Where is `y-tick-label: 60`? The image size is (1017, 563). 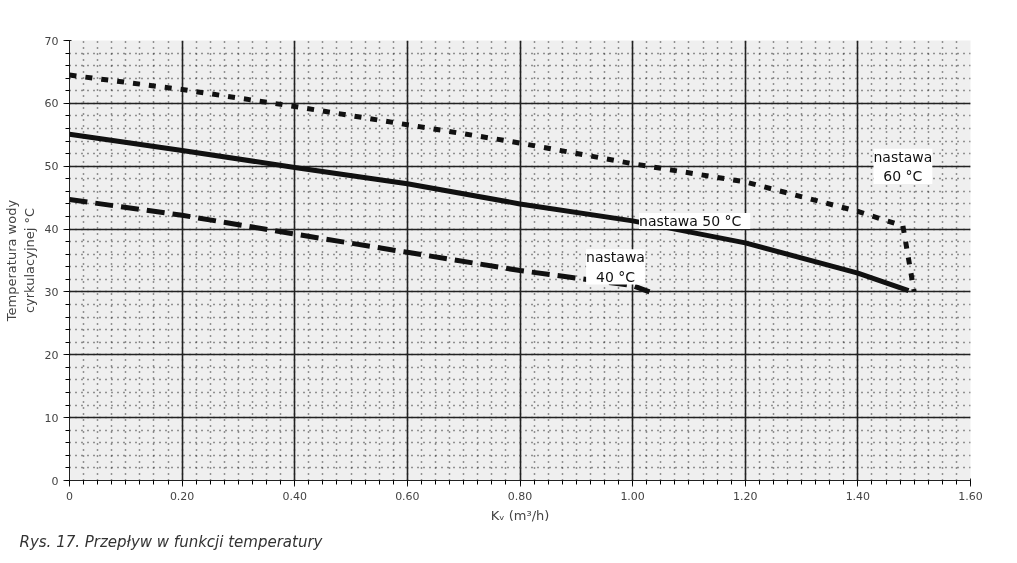 y-tick-label: 60 is located at coordinates (51, 104).